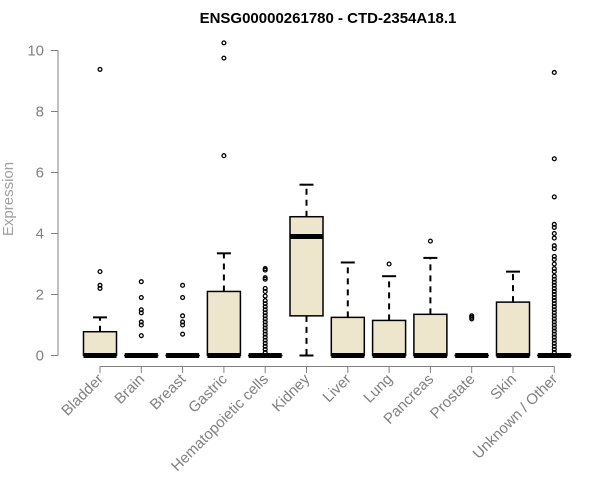 This screenshot has width=600, height=500. Describe the element at coordinates (40, 356) in the screenshot. I see `y-tick-label: 0` at that location.